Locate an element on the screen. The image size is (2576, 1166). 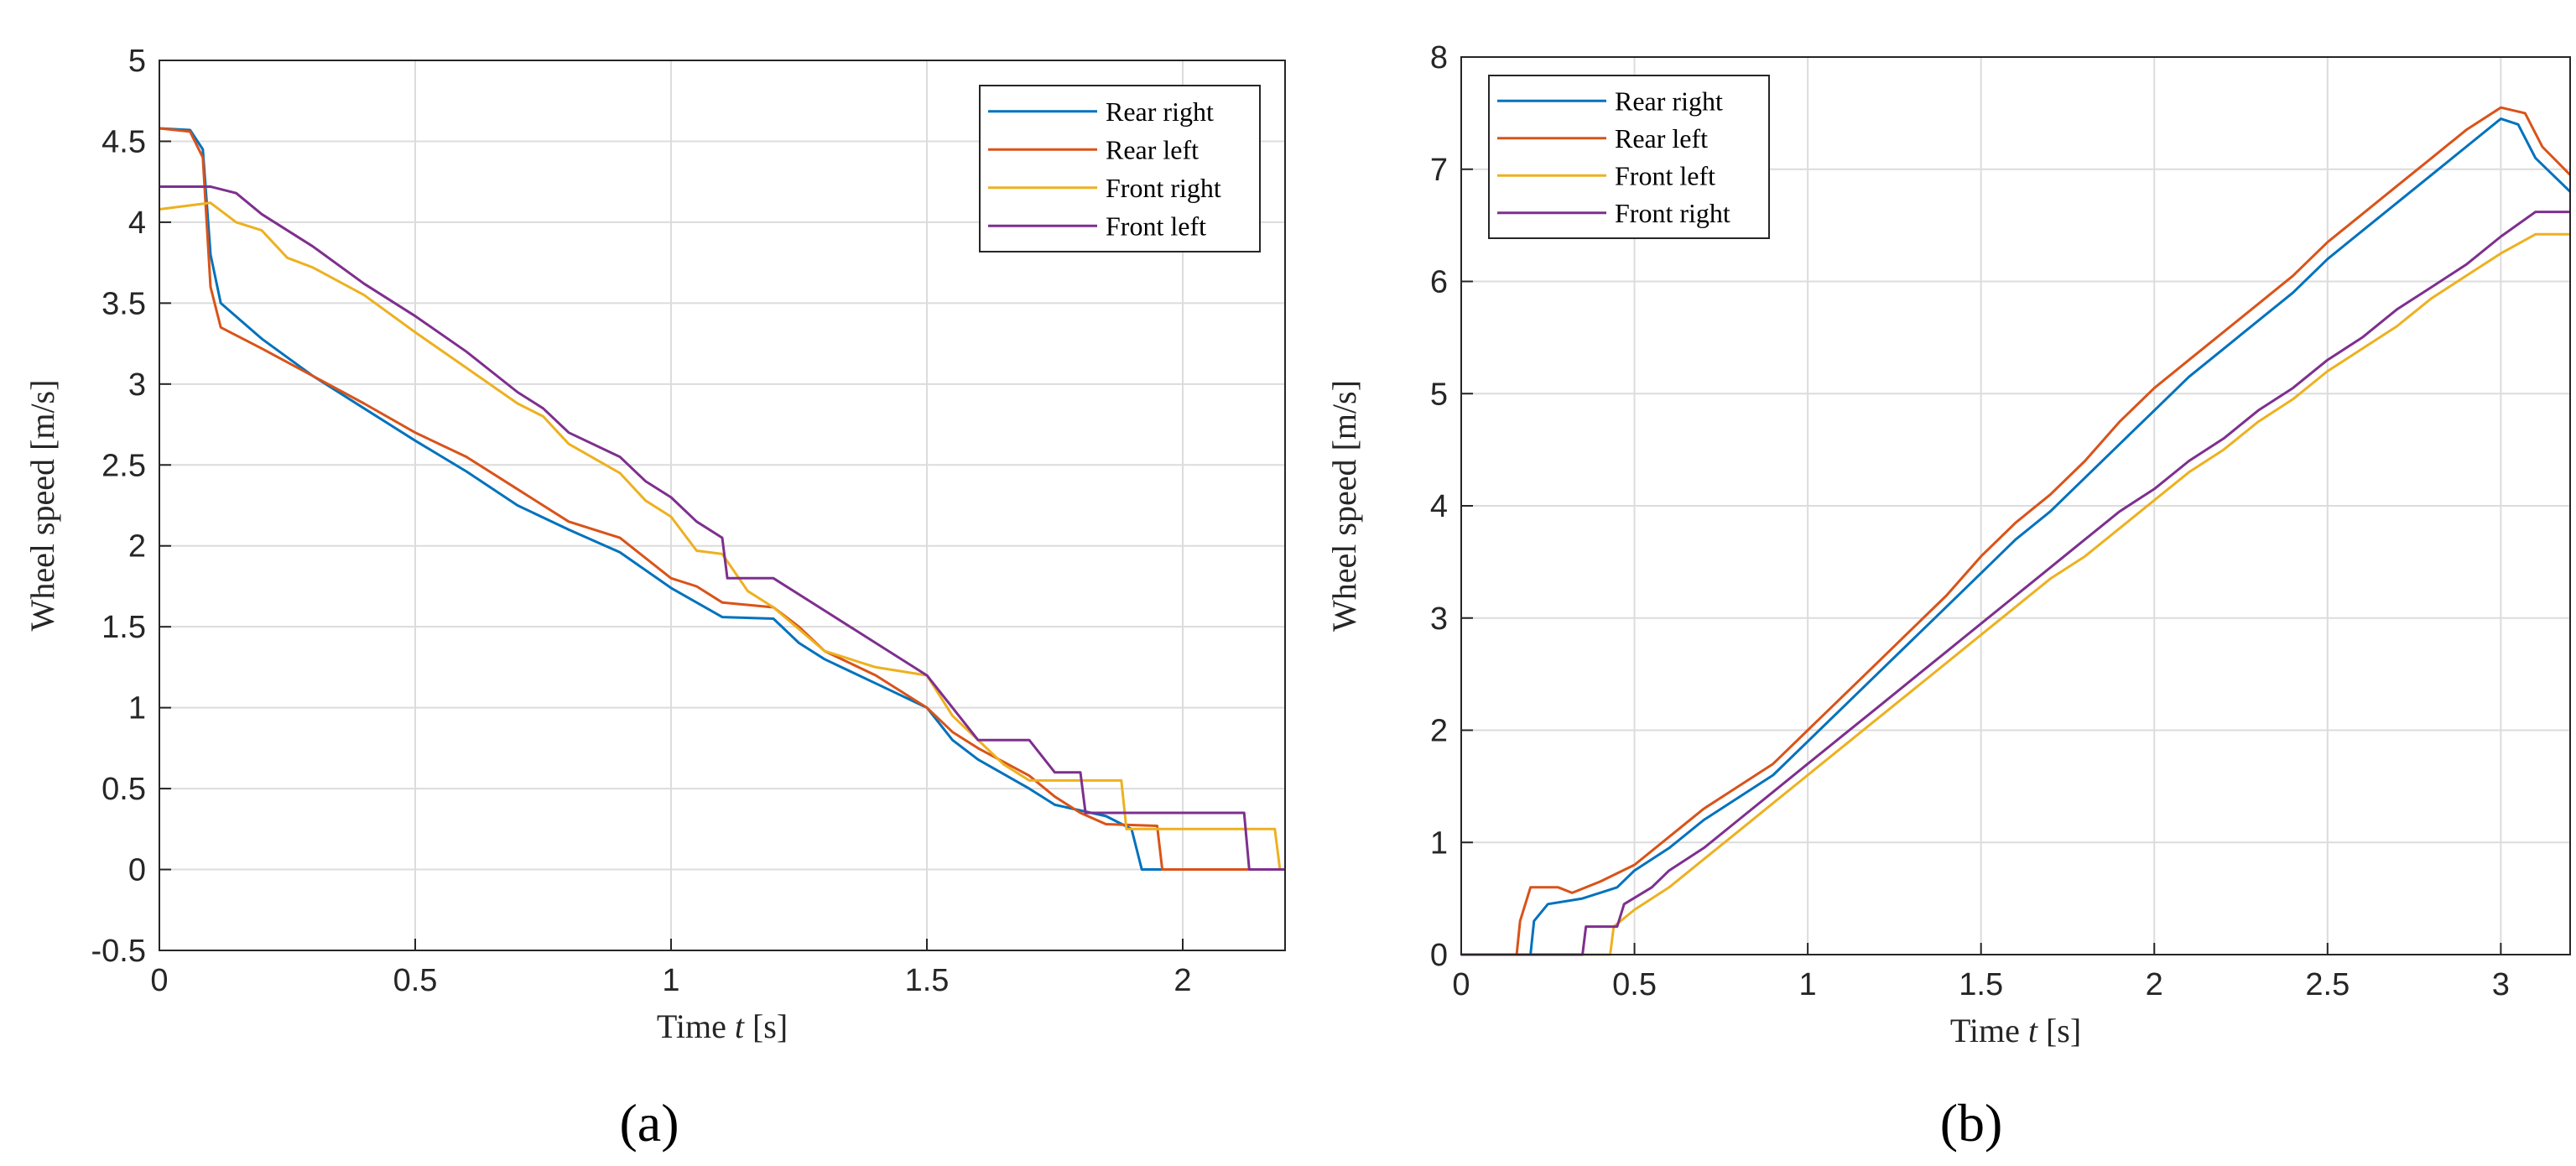
legend-label-a-rear-left: Rear left is located at coordinates (1152, 149).